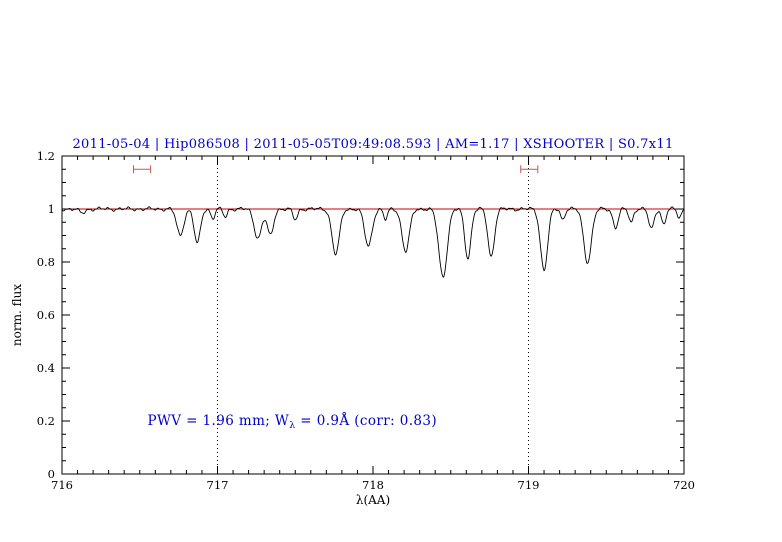  I want to click on y-tick-label: 0.8, so click(46, 262).